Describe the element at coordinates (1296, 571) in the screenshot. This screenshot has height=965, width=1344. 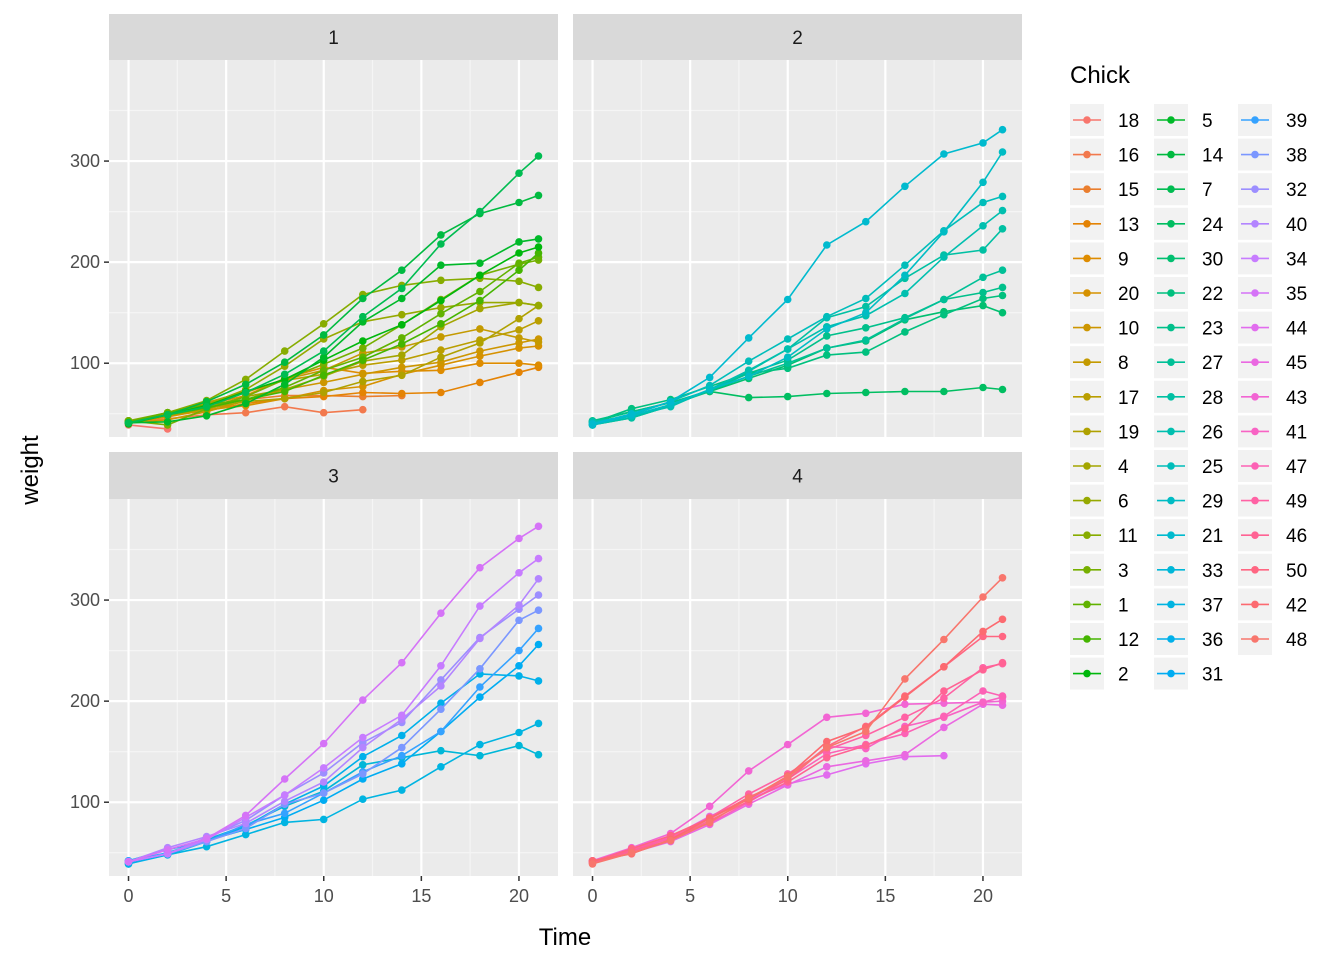
I see `legend-label: 50` at that location.